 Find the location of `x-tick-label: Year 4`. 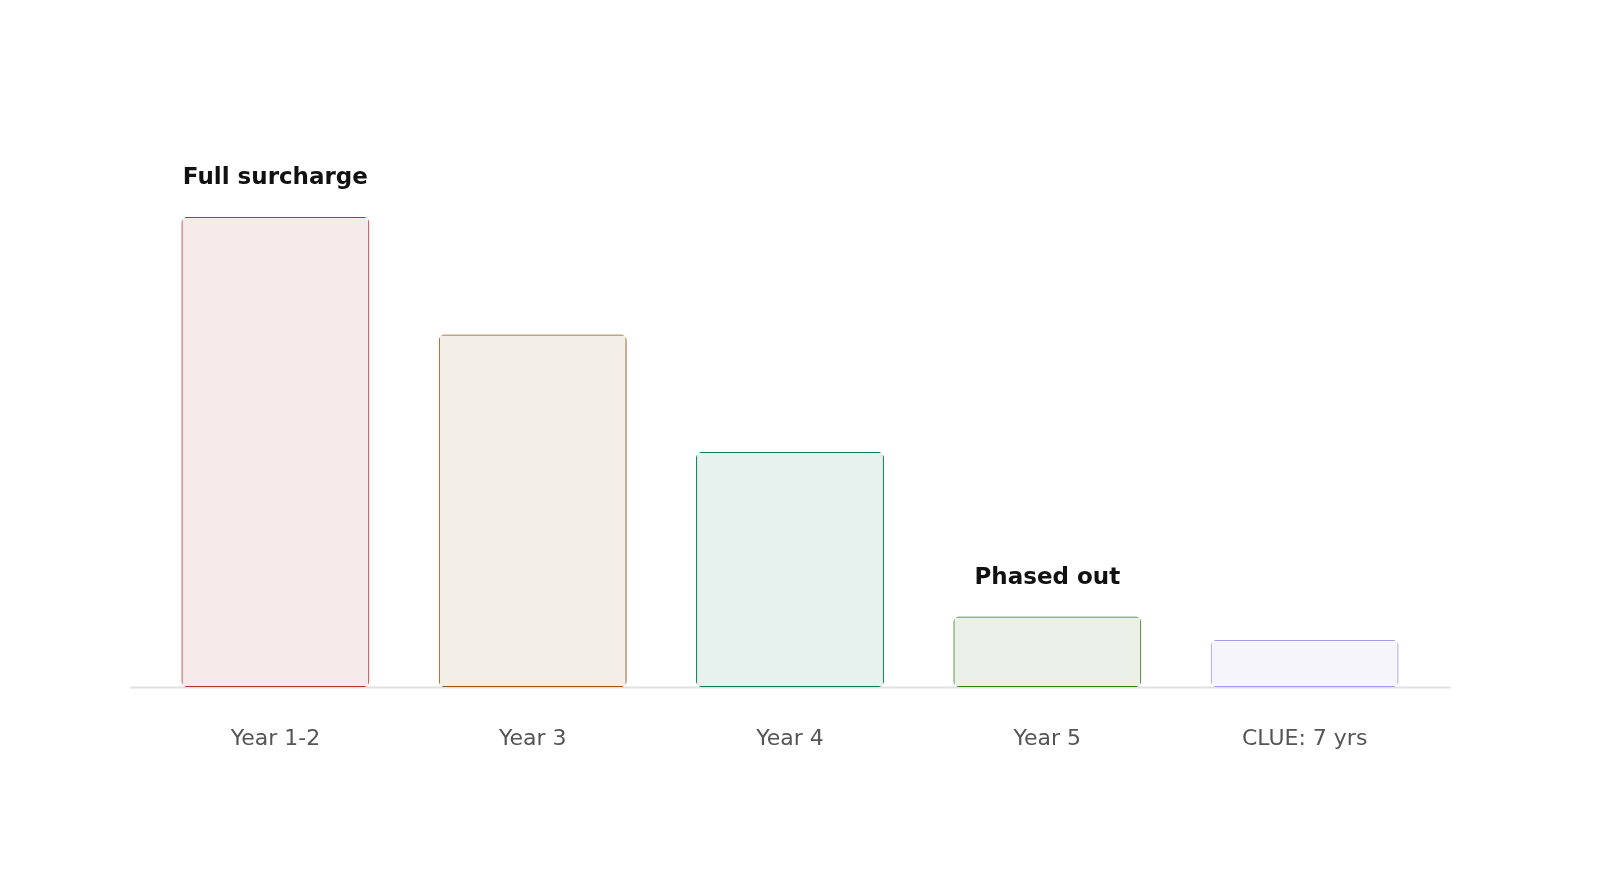

x-tick-label: Year 4 is located at coordinates (789, 737).